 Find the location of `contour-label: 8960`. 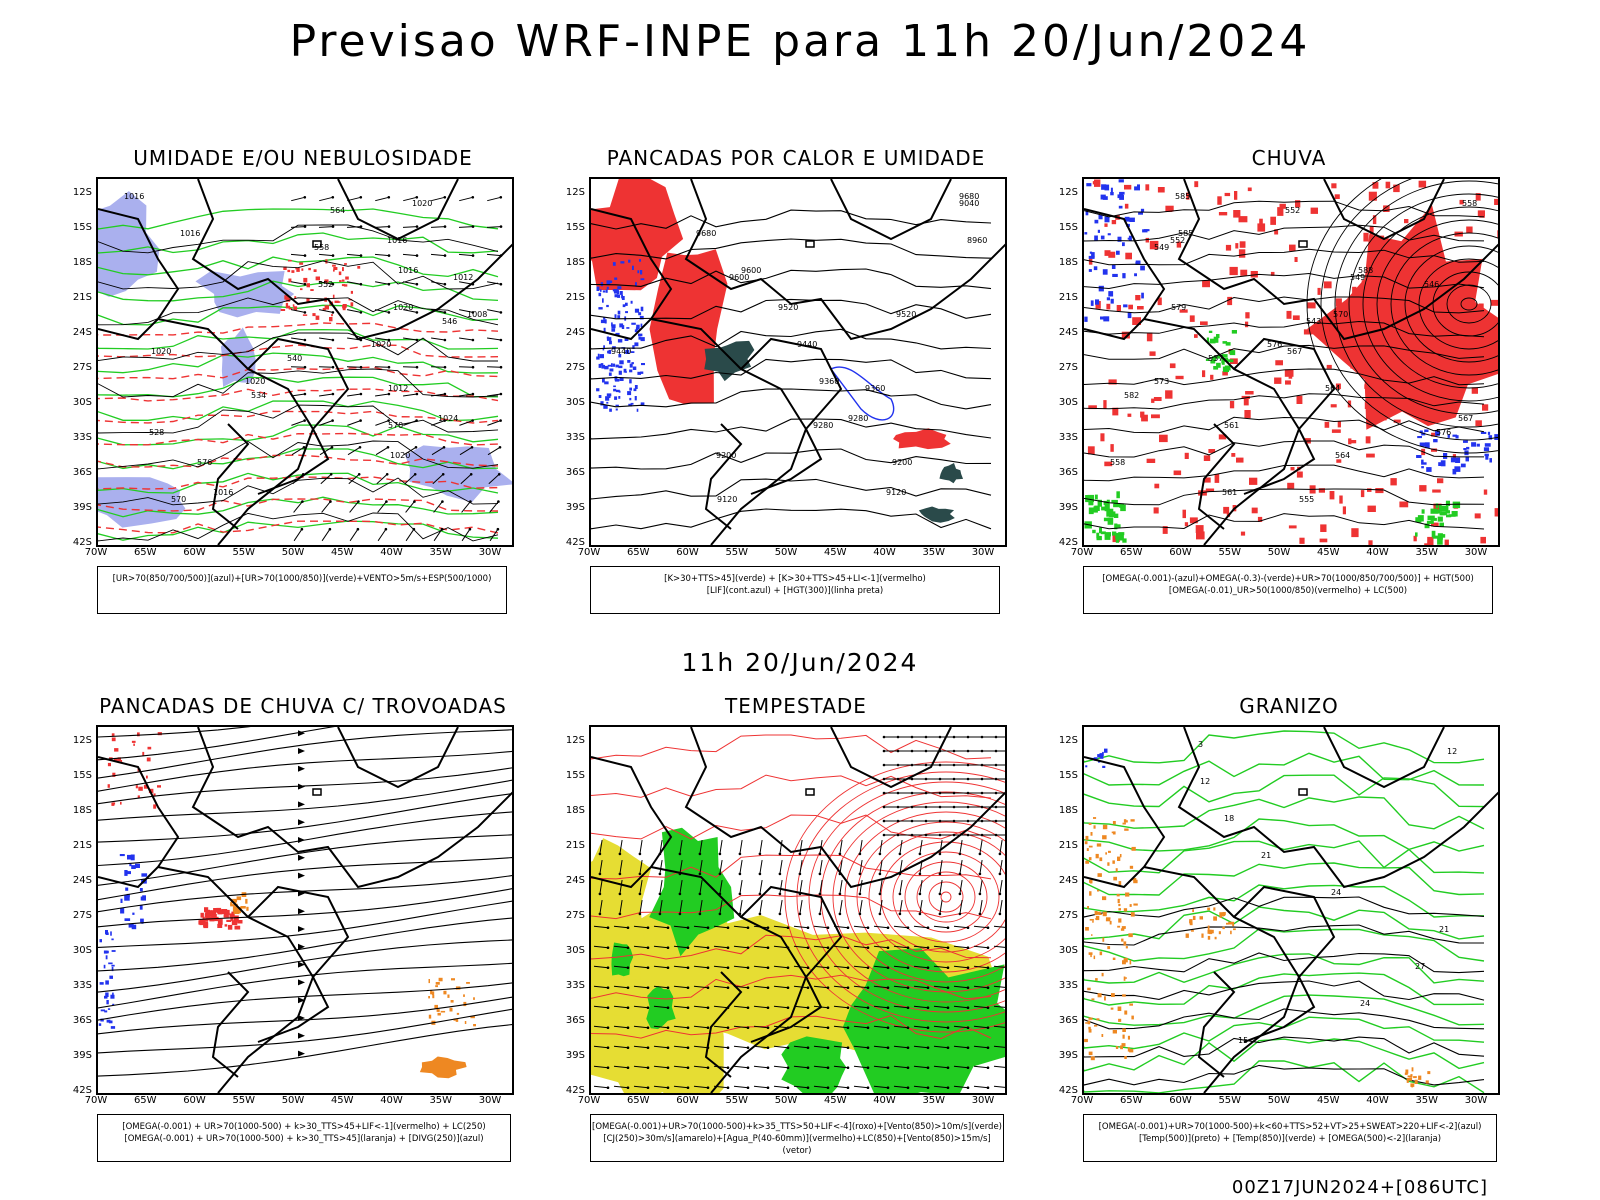

contour-label: 8960 is located at coordinates (977, 240).